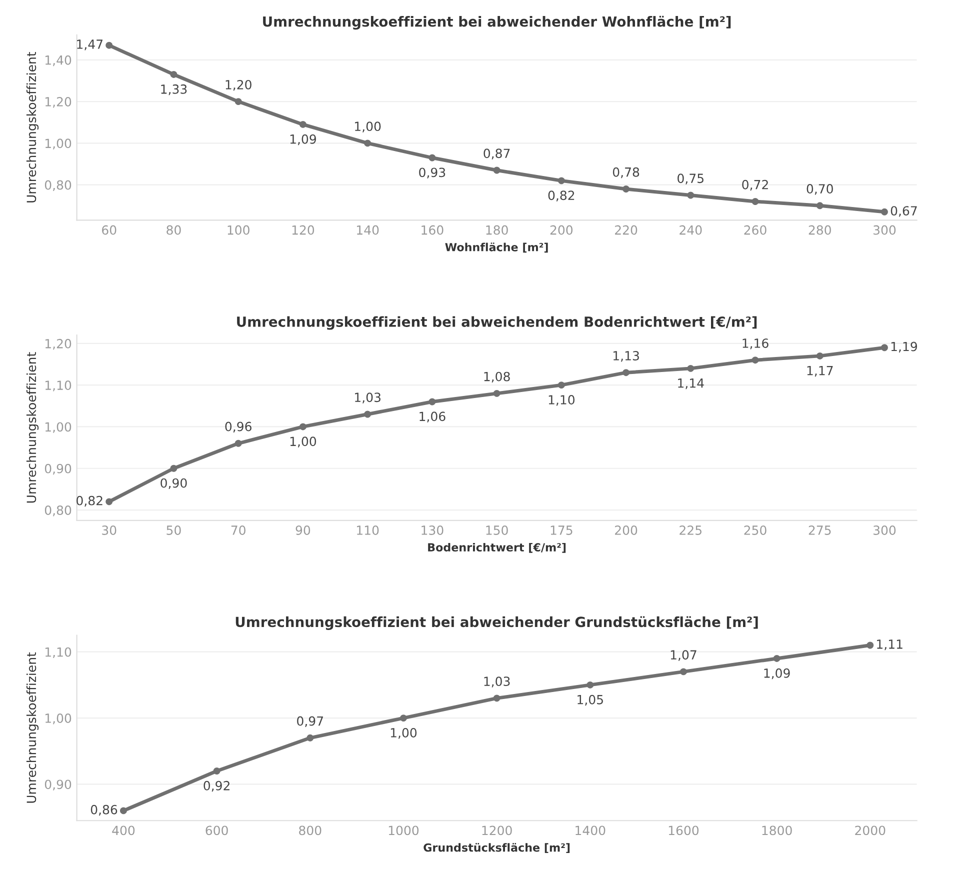 The height and width of the screenshot is (873, 960). I want to click on x-tick-label: 2000, so click(870, 831).